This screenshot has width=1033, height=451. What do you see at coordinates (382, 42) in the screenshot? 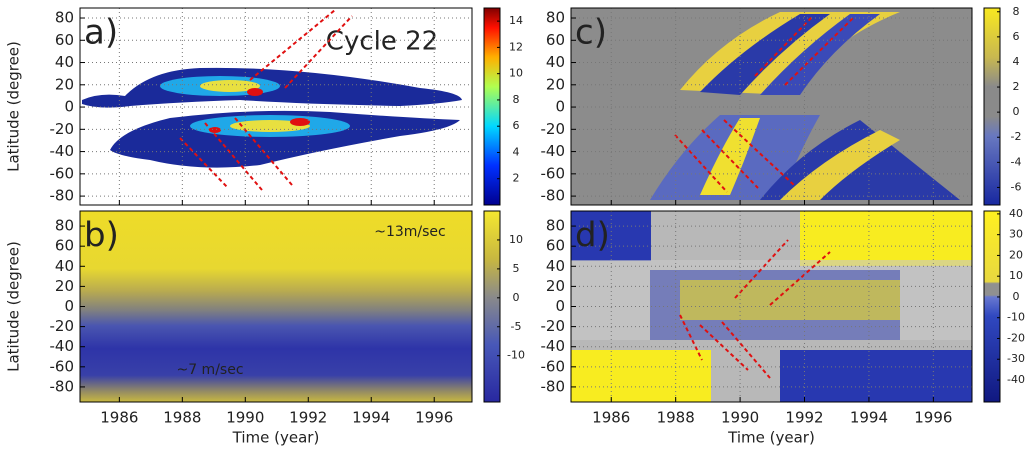
I see `annotation: Cycle 22` at bounding box center [382, 42].